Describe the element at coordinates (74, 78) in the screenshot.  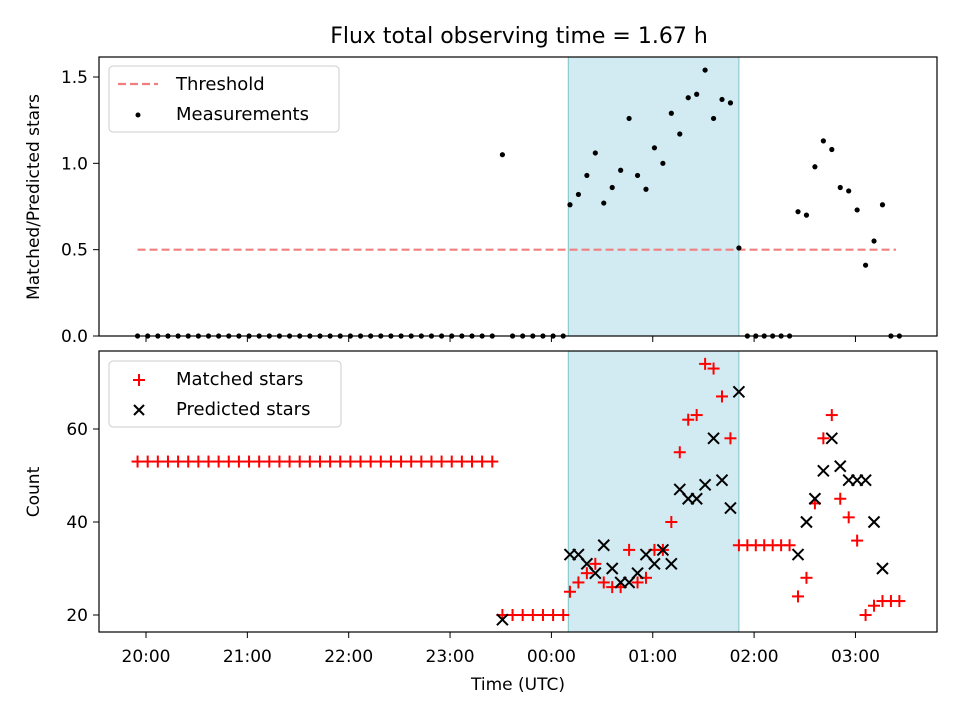
I see `top-y-tick-label: 1.5` at that location.